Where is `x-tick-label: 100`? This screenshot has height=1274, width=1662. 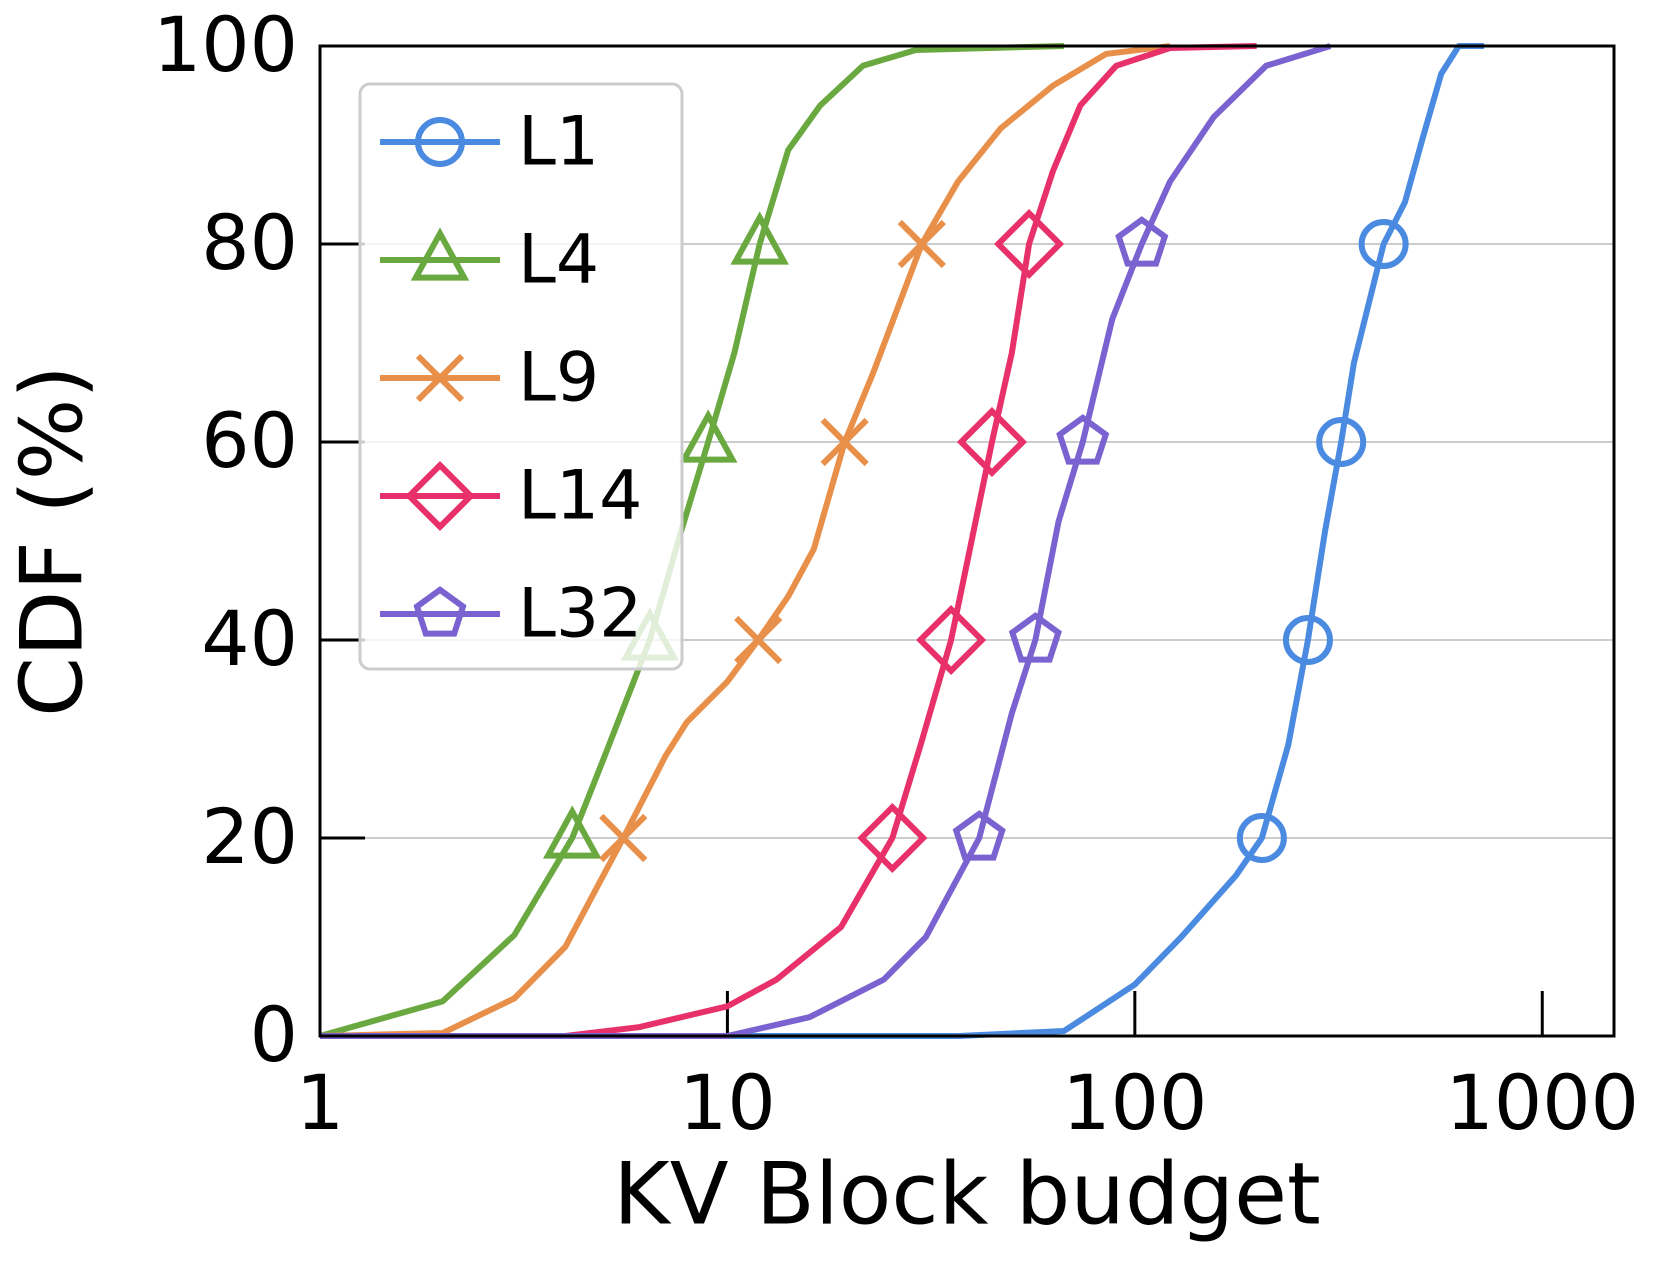
x-tick-label: 100 is located at coordinates (1134, 1102).